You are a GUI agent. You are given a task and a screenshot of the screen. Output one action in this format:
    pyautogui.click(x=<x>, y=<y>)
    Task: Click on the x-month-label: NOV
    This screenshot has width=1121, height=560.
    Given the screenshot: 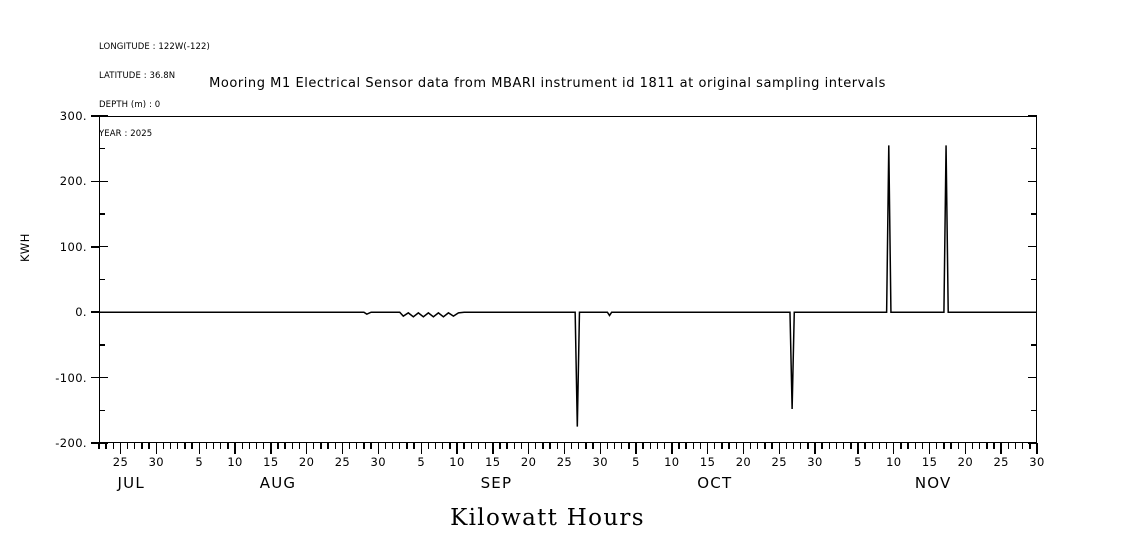 What is the action you would take?
    pyautogui.click(x=933, y=483)
    